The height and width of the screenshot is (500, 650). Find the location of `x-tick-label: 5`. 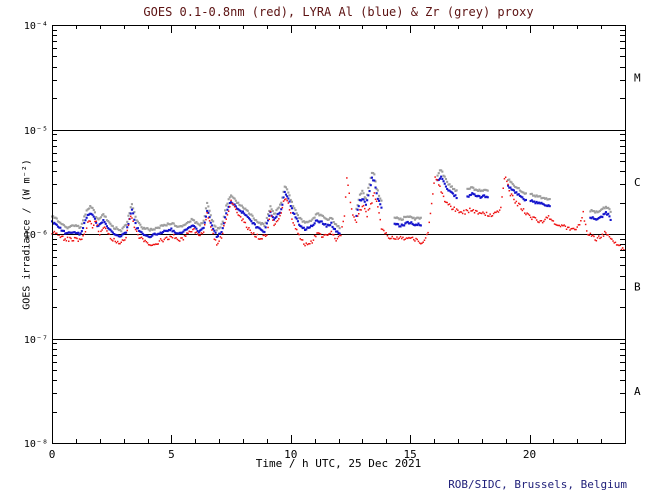

x-tick-label: 5 is located at coordinates (171, 454).